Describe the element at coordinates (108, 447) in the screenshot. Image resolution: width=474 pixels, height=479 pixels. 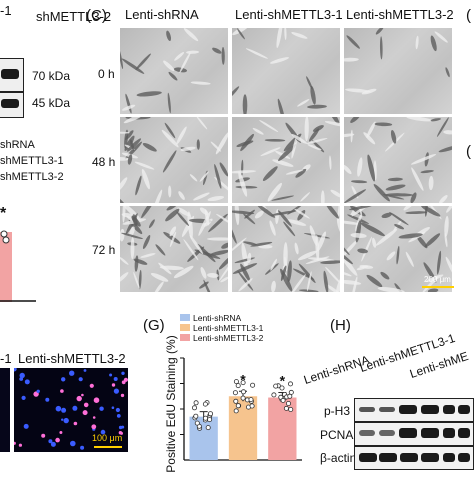
I see `panel-f-scale-bar` at that location.